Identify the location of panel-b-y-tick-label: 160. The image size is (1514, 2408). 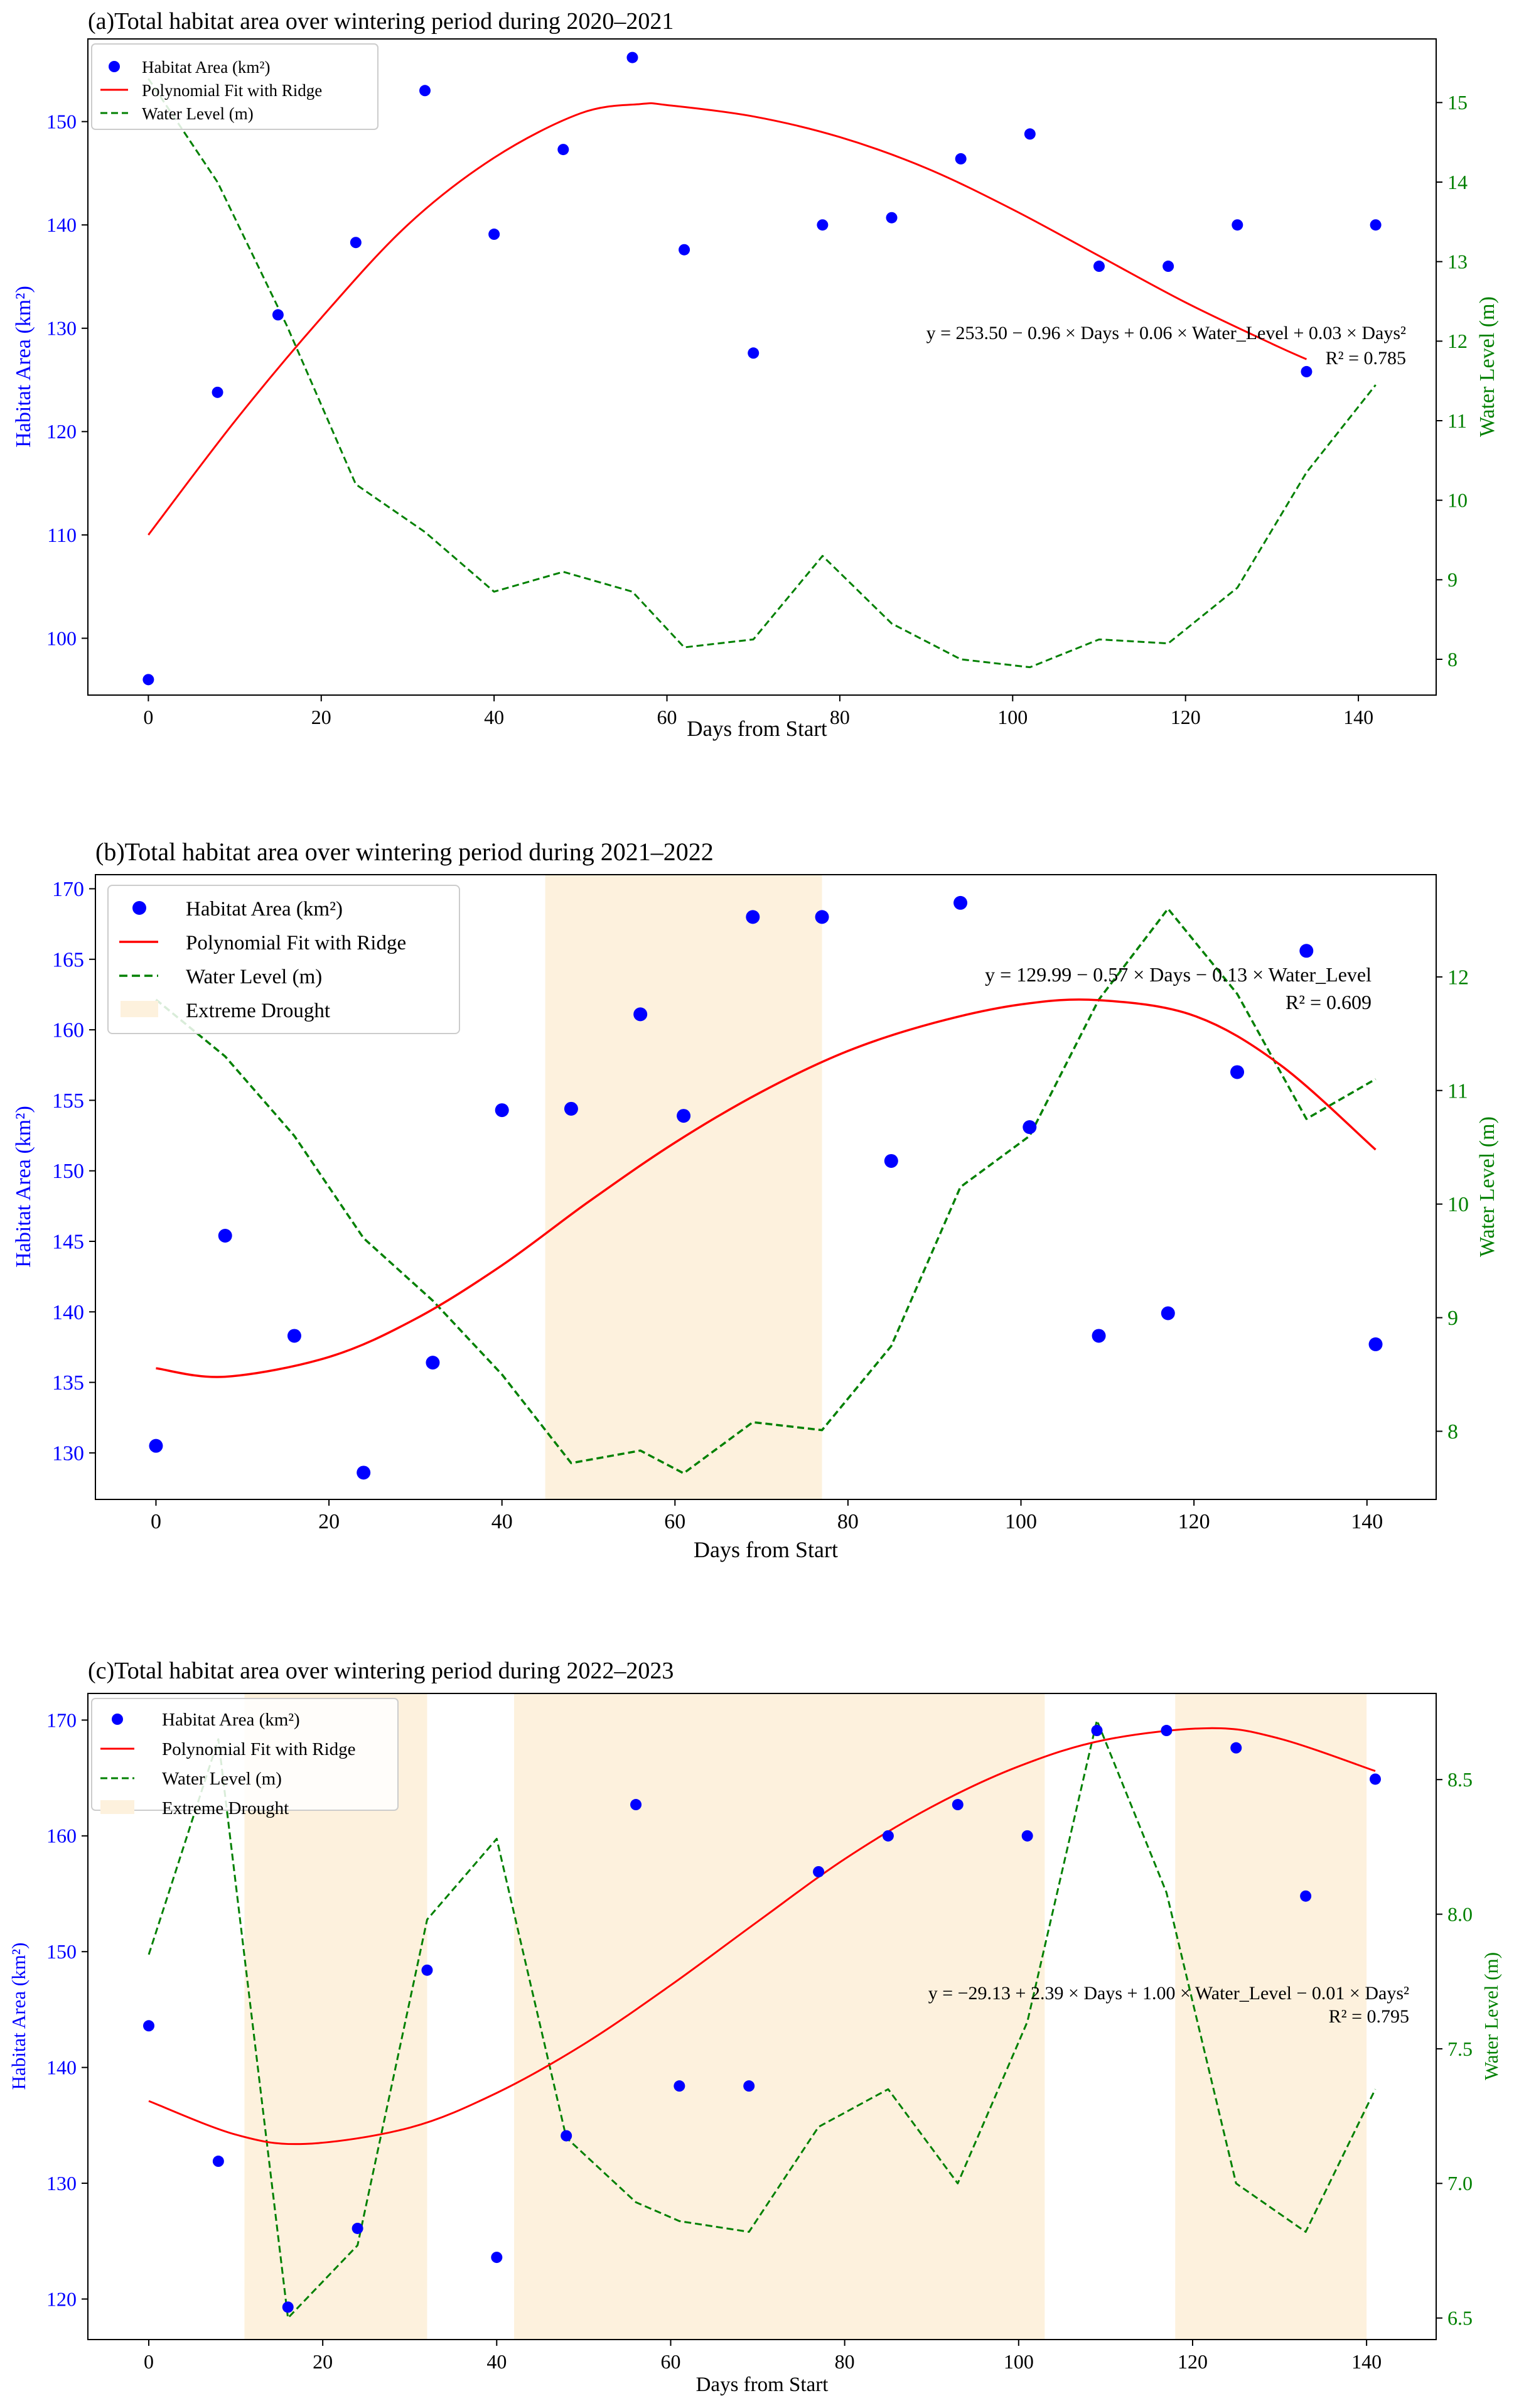
(68, 1030).